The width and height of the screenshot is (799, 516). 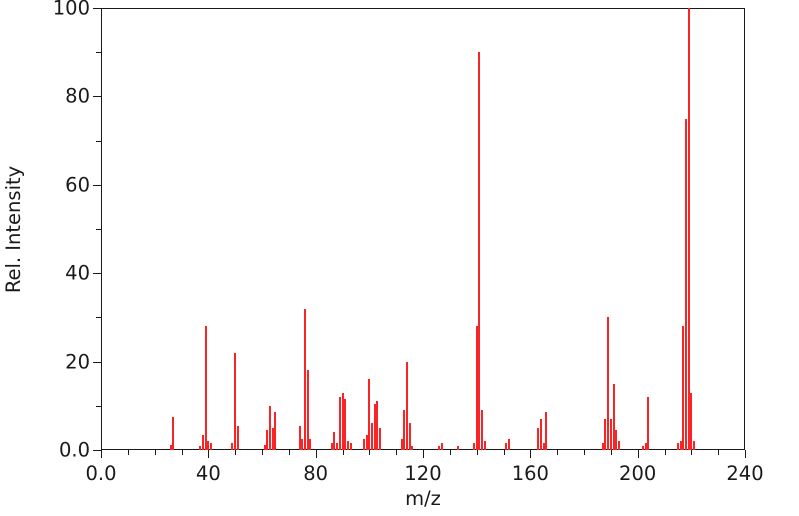 What do you see at coordinates (208, 473) in the screenshot?
I see `x-tick-label: 40` at bounding box center [208, 473].